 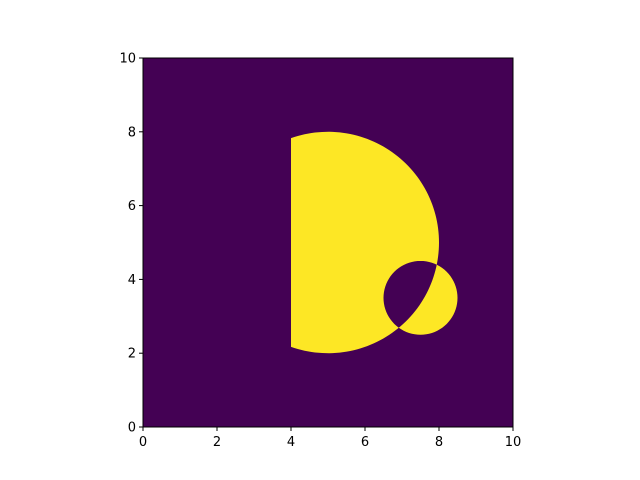 I want to click on y-tick-label: 0, so click(x=132, y=428).